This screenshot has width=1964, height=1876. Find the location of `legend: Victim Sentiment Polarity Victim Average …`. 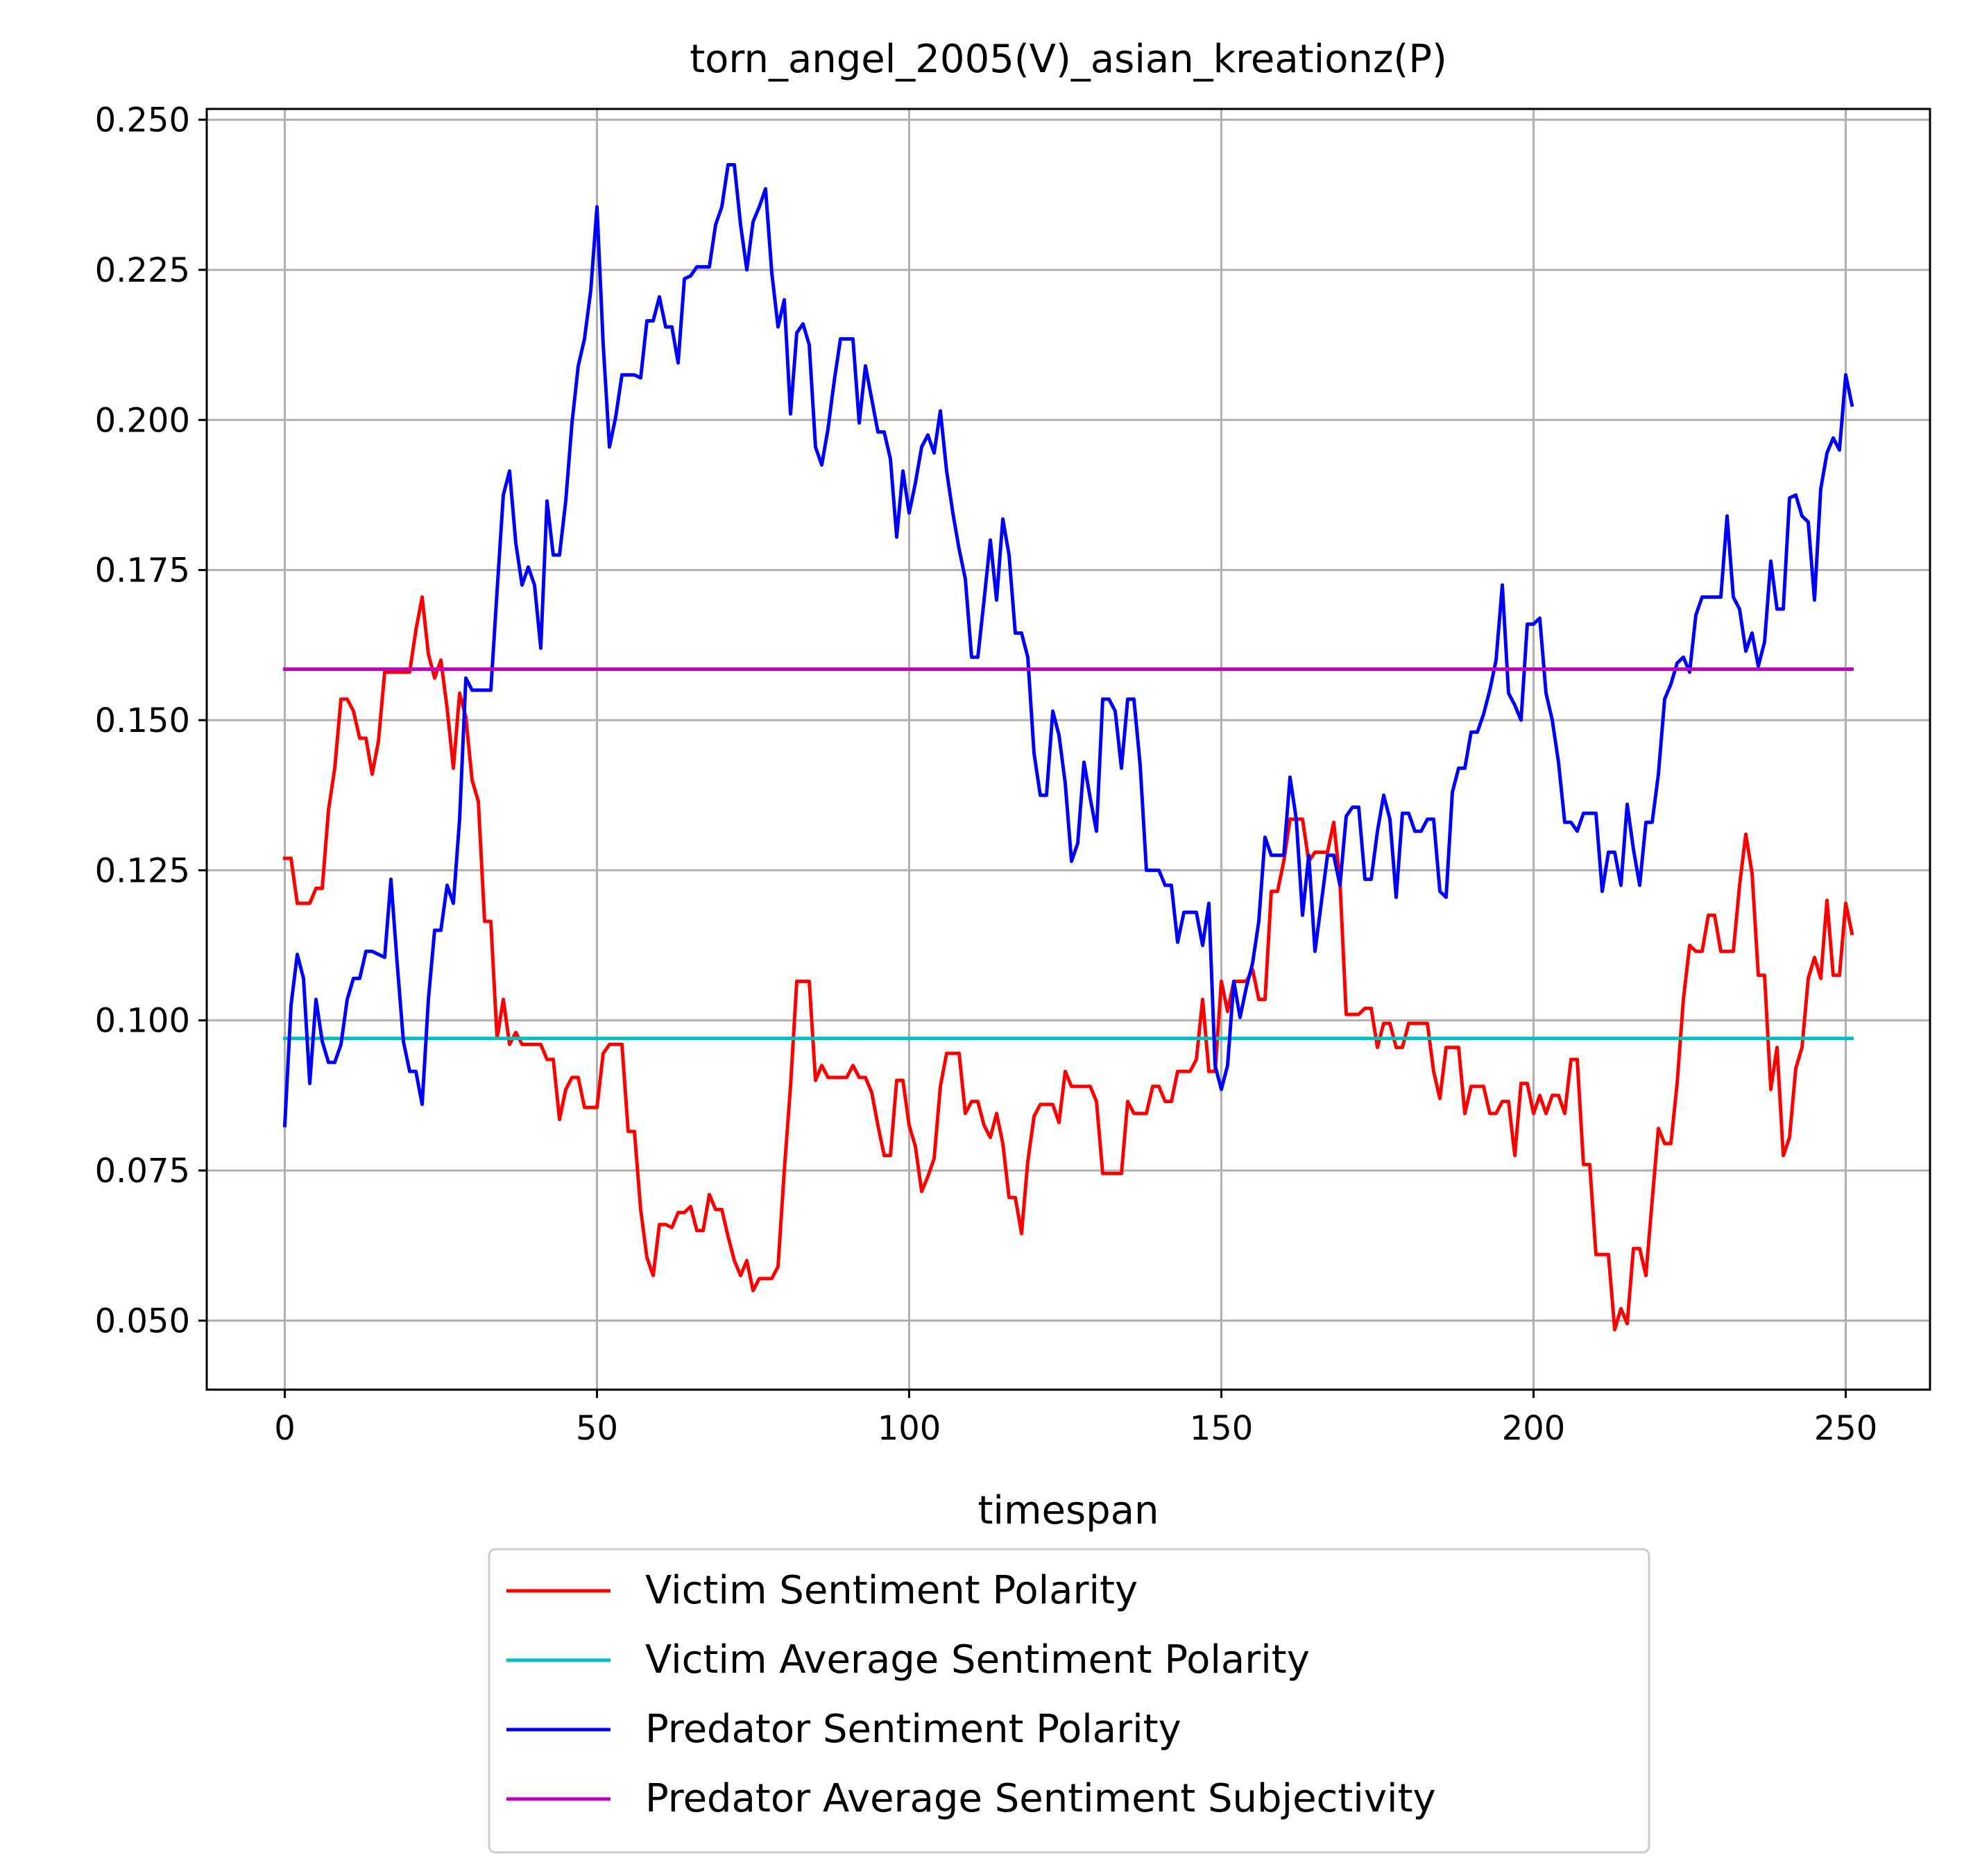

legend: Victim Sentiment Polarity Victim Average … is located at coordinates (1069, 1701).